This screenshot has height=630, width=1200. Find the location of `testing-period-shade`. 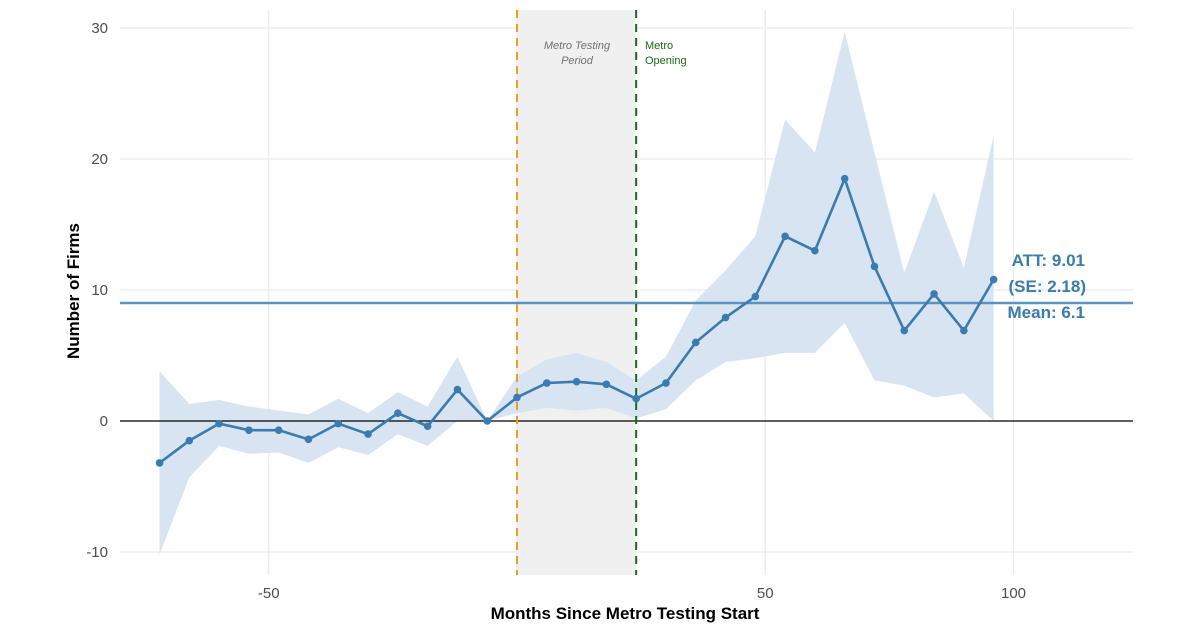

testing-period-shade is located at coordinates (577, 292).